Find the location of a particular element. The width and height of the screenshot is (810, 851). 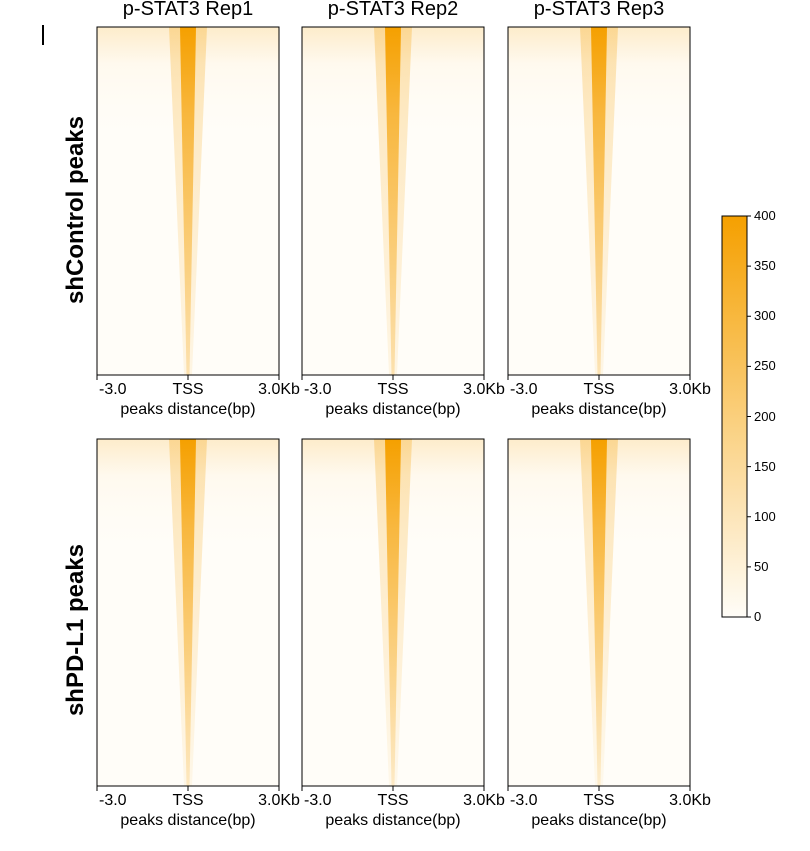

colorbar-tick-label: 300 is located at coordinates (765, 316).